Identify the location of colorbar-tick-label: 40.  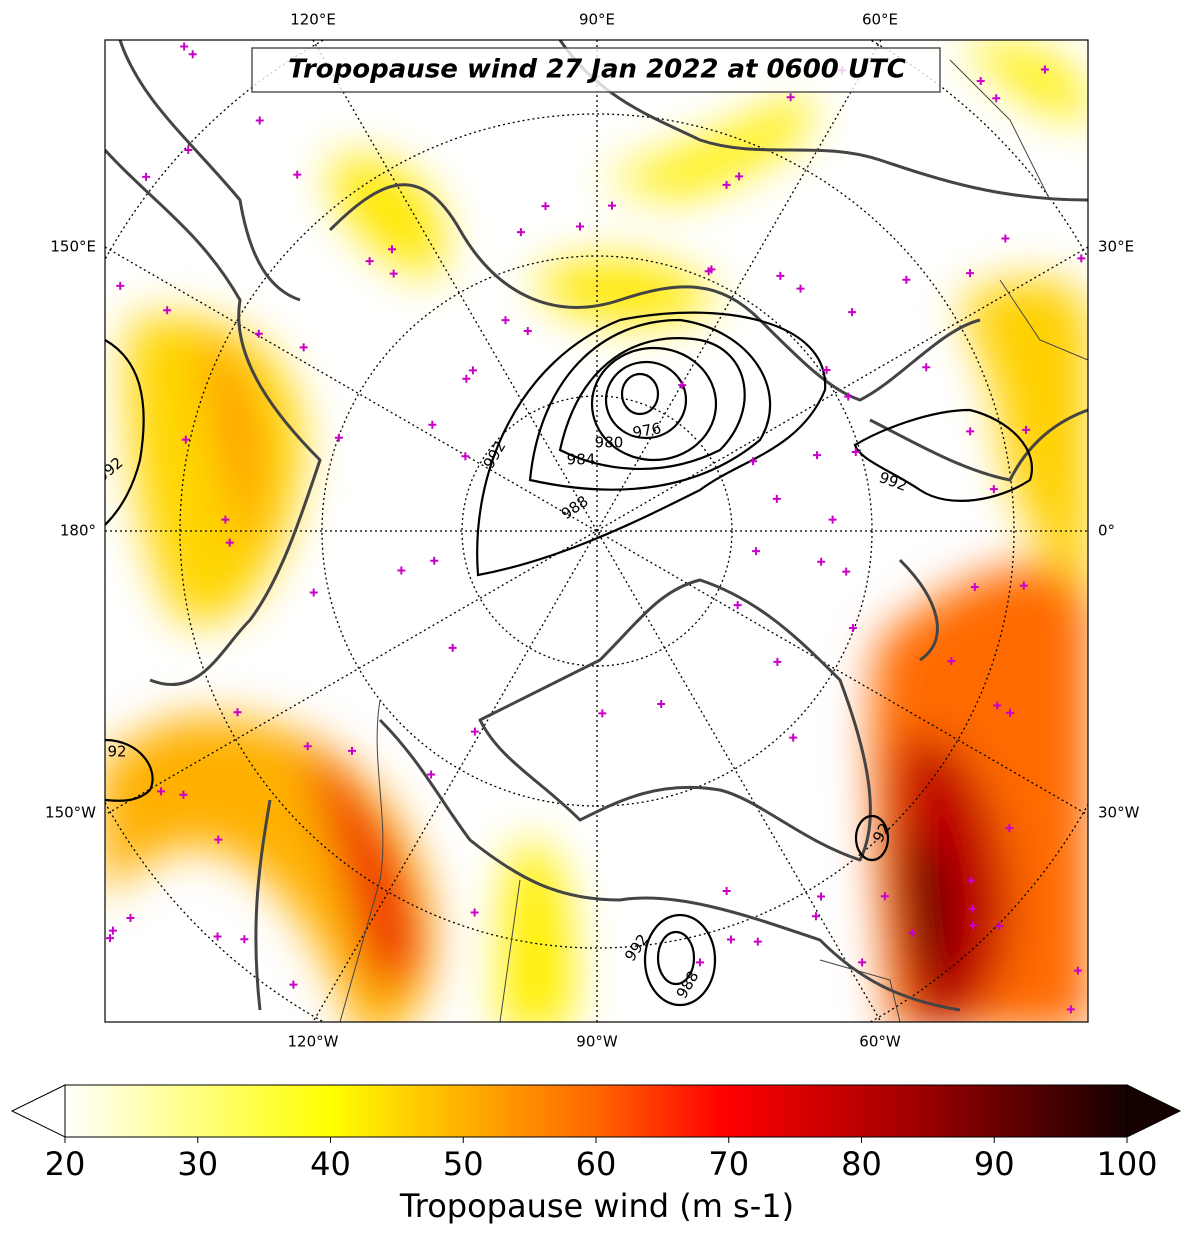
(330, 1164).